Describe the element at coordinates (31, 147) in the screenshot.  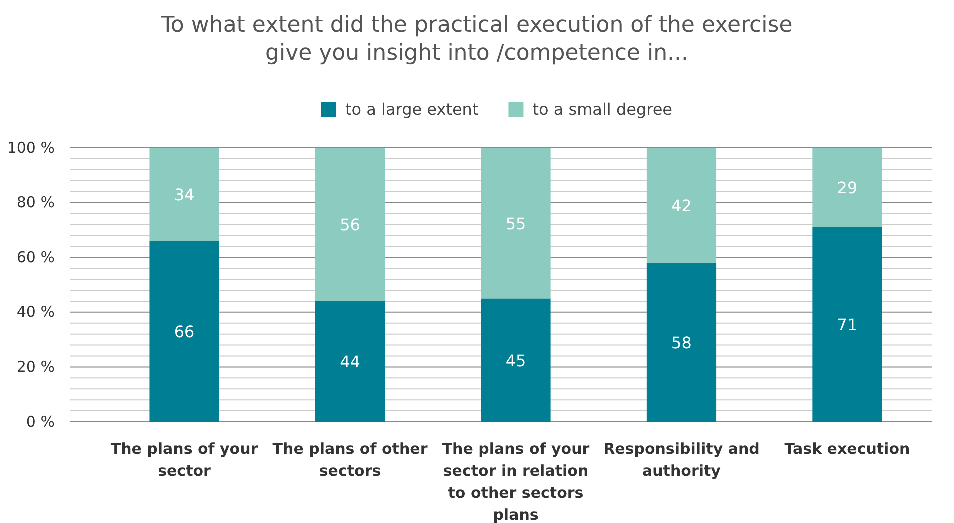
I see `y-tick-label: 100 %` at that location.